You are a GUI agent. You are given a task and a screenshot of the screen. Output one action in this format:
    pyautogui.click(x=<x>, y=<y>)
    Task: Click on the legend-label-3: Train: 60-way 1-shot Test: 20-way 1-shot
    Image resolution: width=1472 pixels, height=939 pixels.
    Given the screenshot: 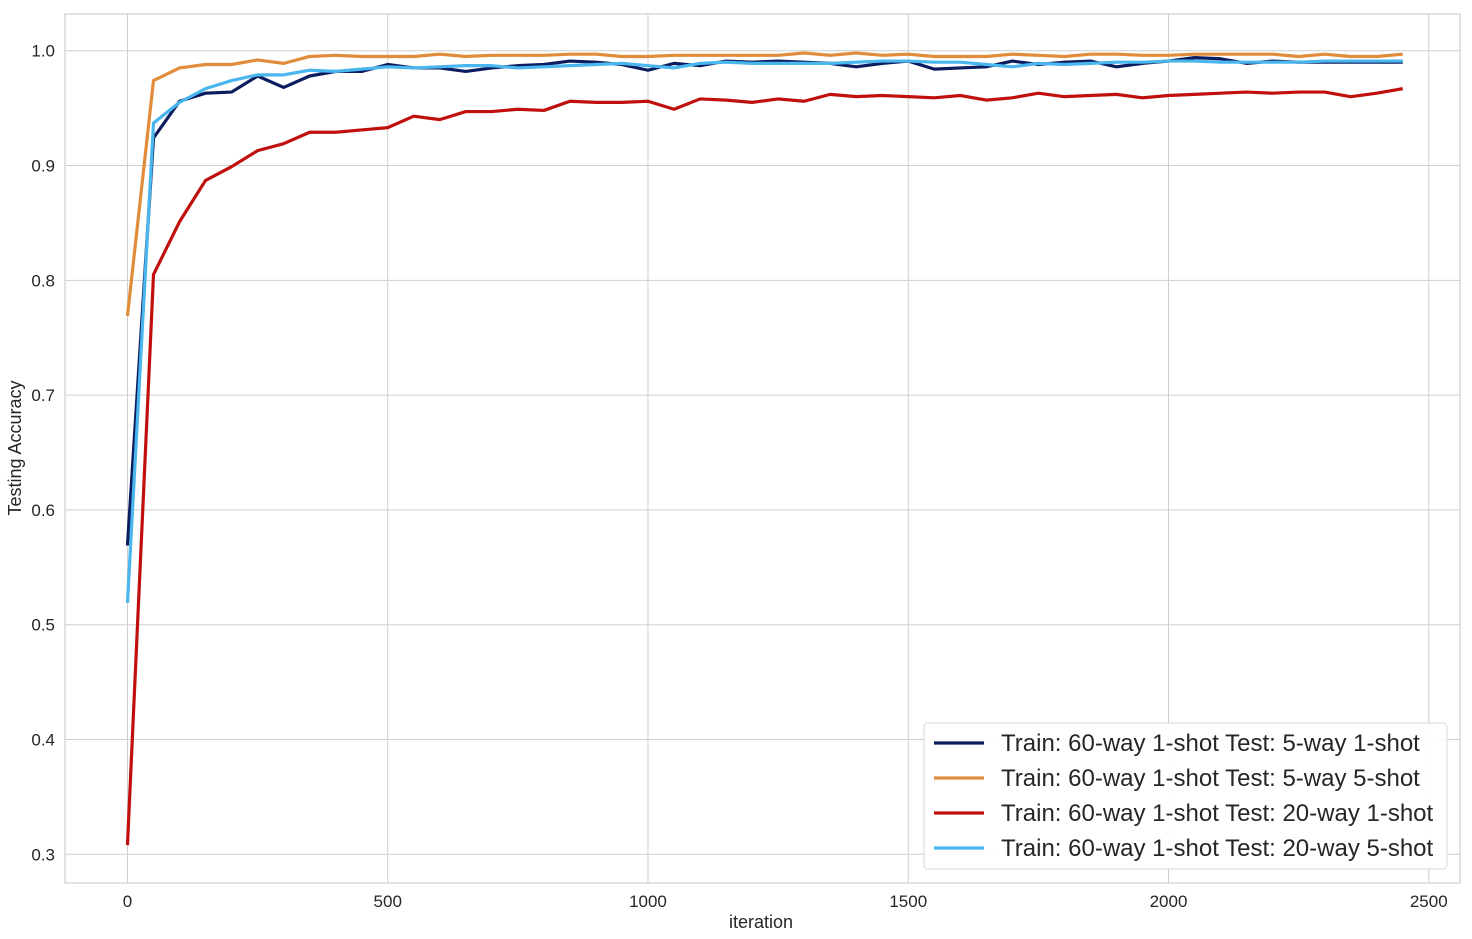 What is the action you would take?
    pyautogui.click(x=1217, y=813)
    